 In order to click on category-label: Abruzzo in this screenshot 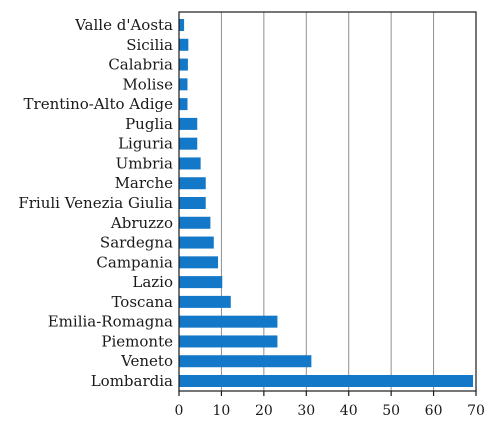, I will do `click(141, 223)`.